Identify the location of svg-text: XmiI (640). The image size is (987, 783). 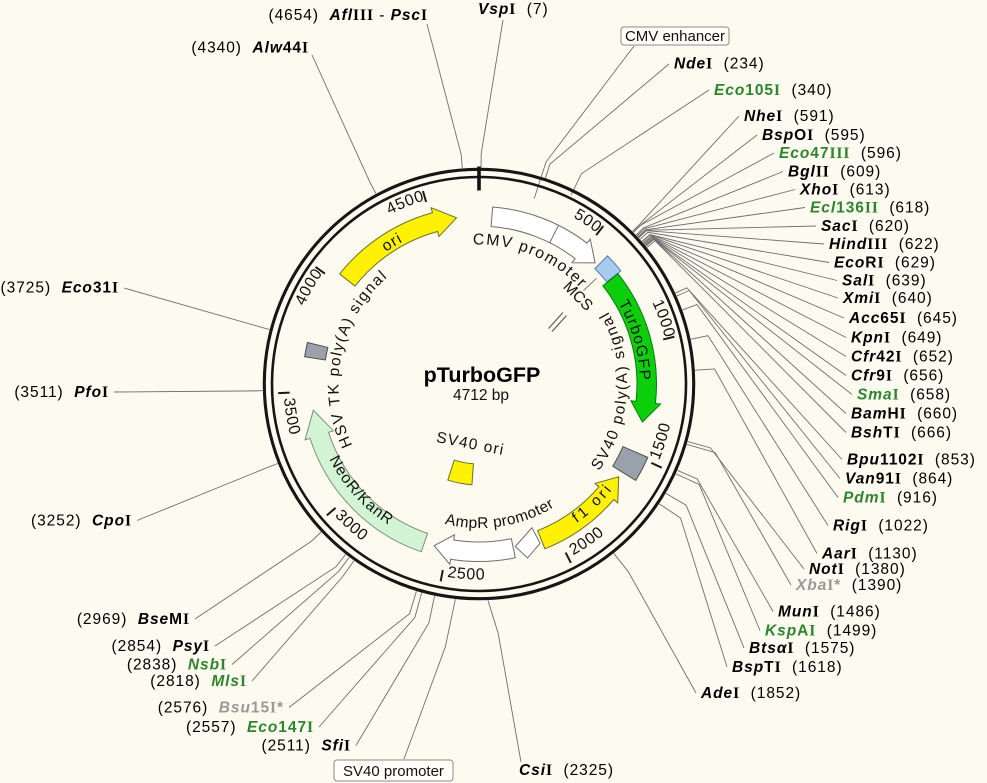
(887, 298).